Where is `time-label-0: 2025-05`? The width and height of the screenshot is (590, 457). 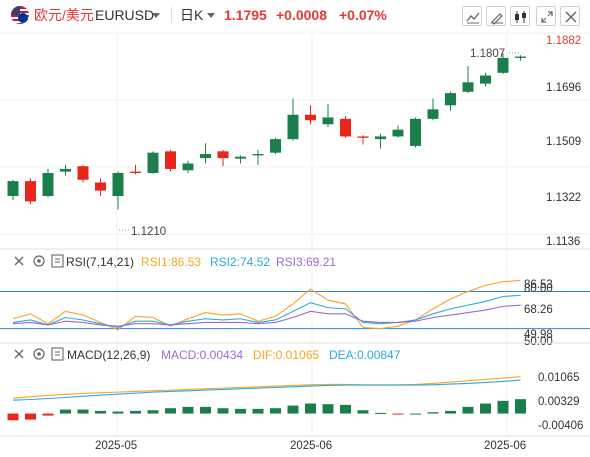
time-label-0: 2025-05 is located at coordinates (116, 446).